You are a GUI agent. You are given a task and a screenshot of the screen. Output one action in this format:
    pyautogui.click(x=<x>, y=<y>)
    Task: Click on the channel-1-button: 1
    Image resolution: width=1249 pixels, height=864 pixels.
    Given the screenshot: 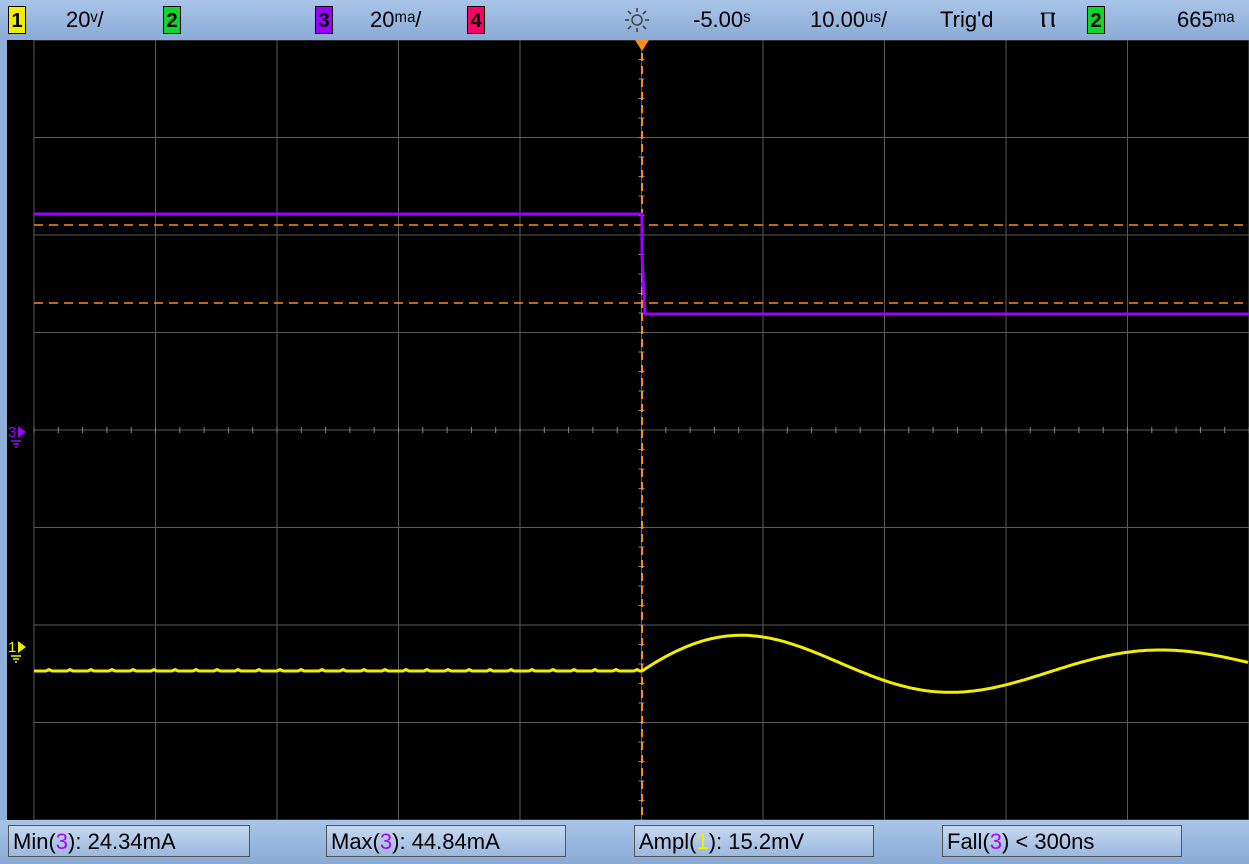 What is the action you would take?
    pyautogui.click(x=17, y=20)
    